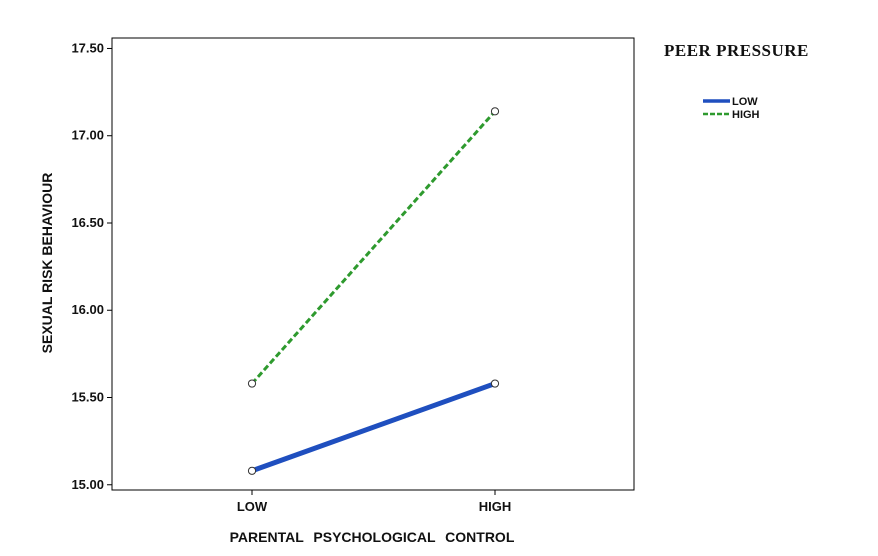 Image resolution: width=878 pixels, height=556 pixels. Describe the element at coordinates (373, 427) in the screenshot. I see `series-line-low` at that location.